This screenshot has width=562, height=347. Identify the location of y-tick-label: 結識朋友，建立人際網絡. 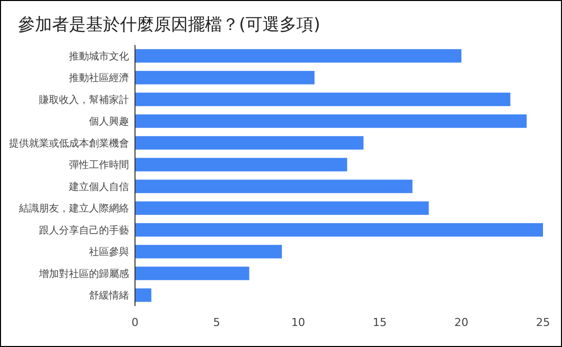
(73, 208).